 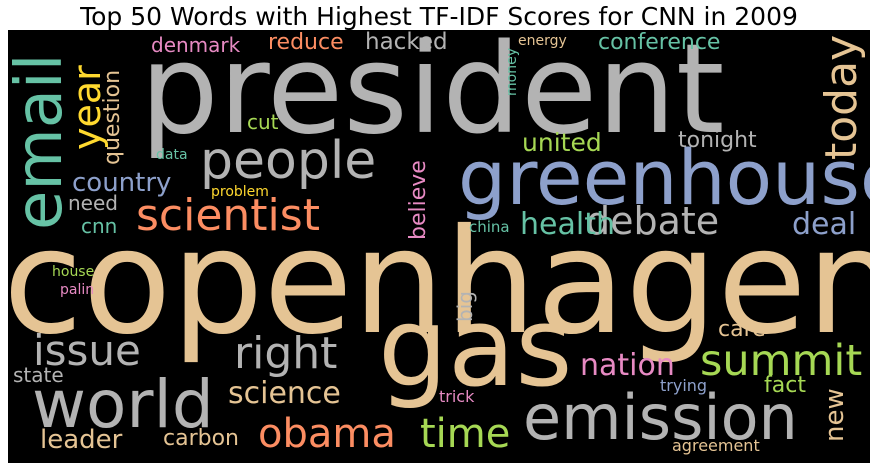 What do you see at coordinates (542, 41) in the screenshot?
I see `word-energy: energy` at bounding box center [542, 41].